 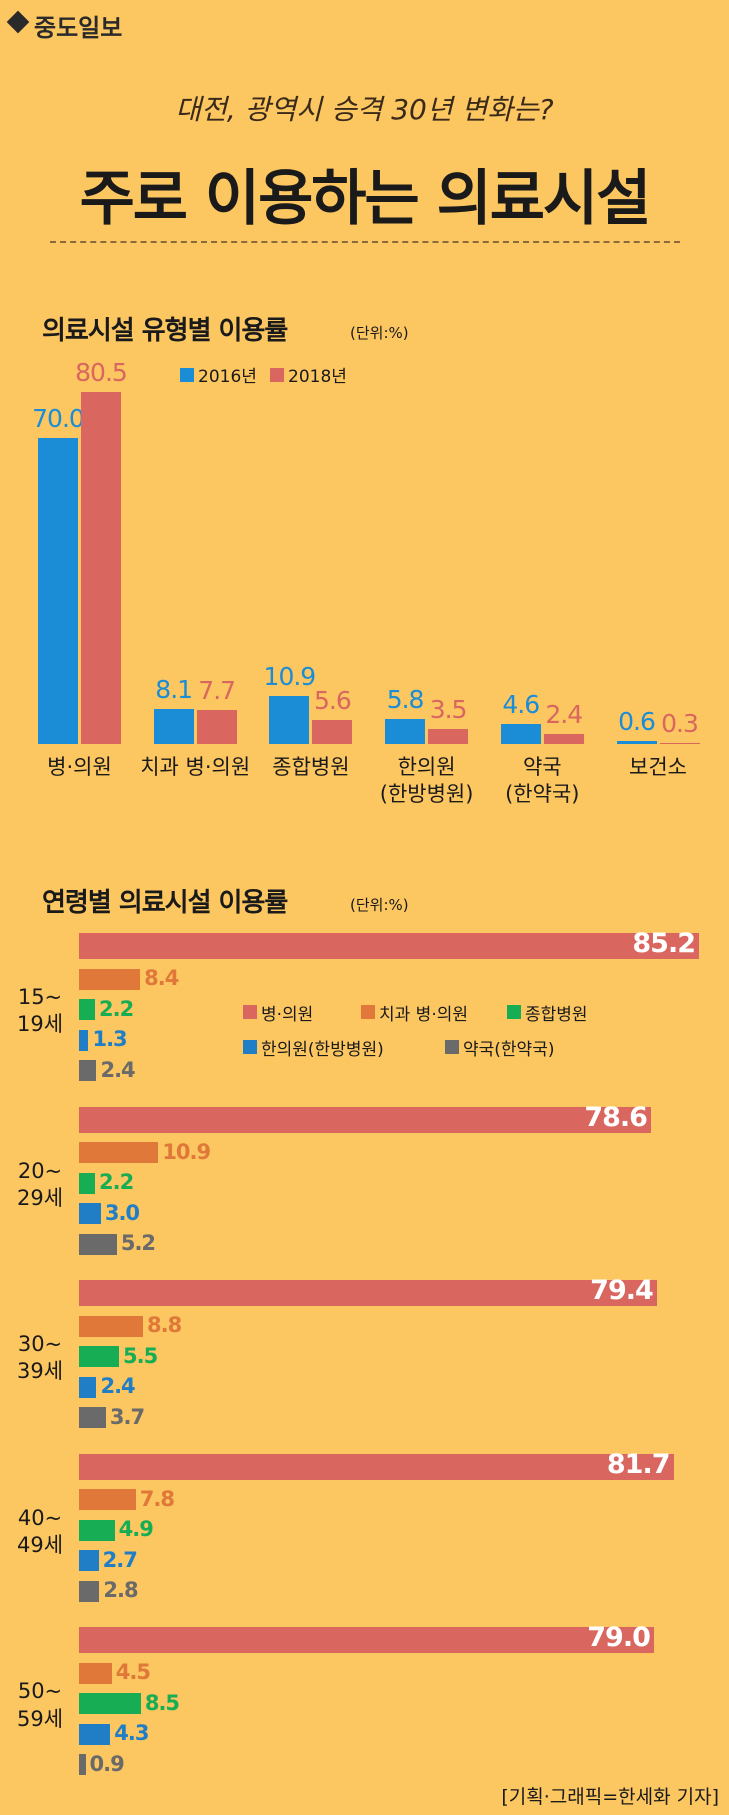 I want to click on divider, so click(x=365, y=242).